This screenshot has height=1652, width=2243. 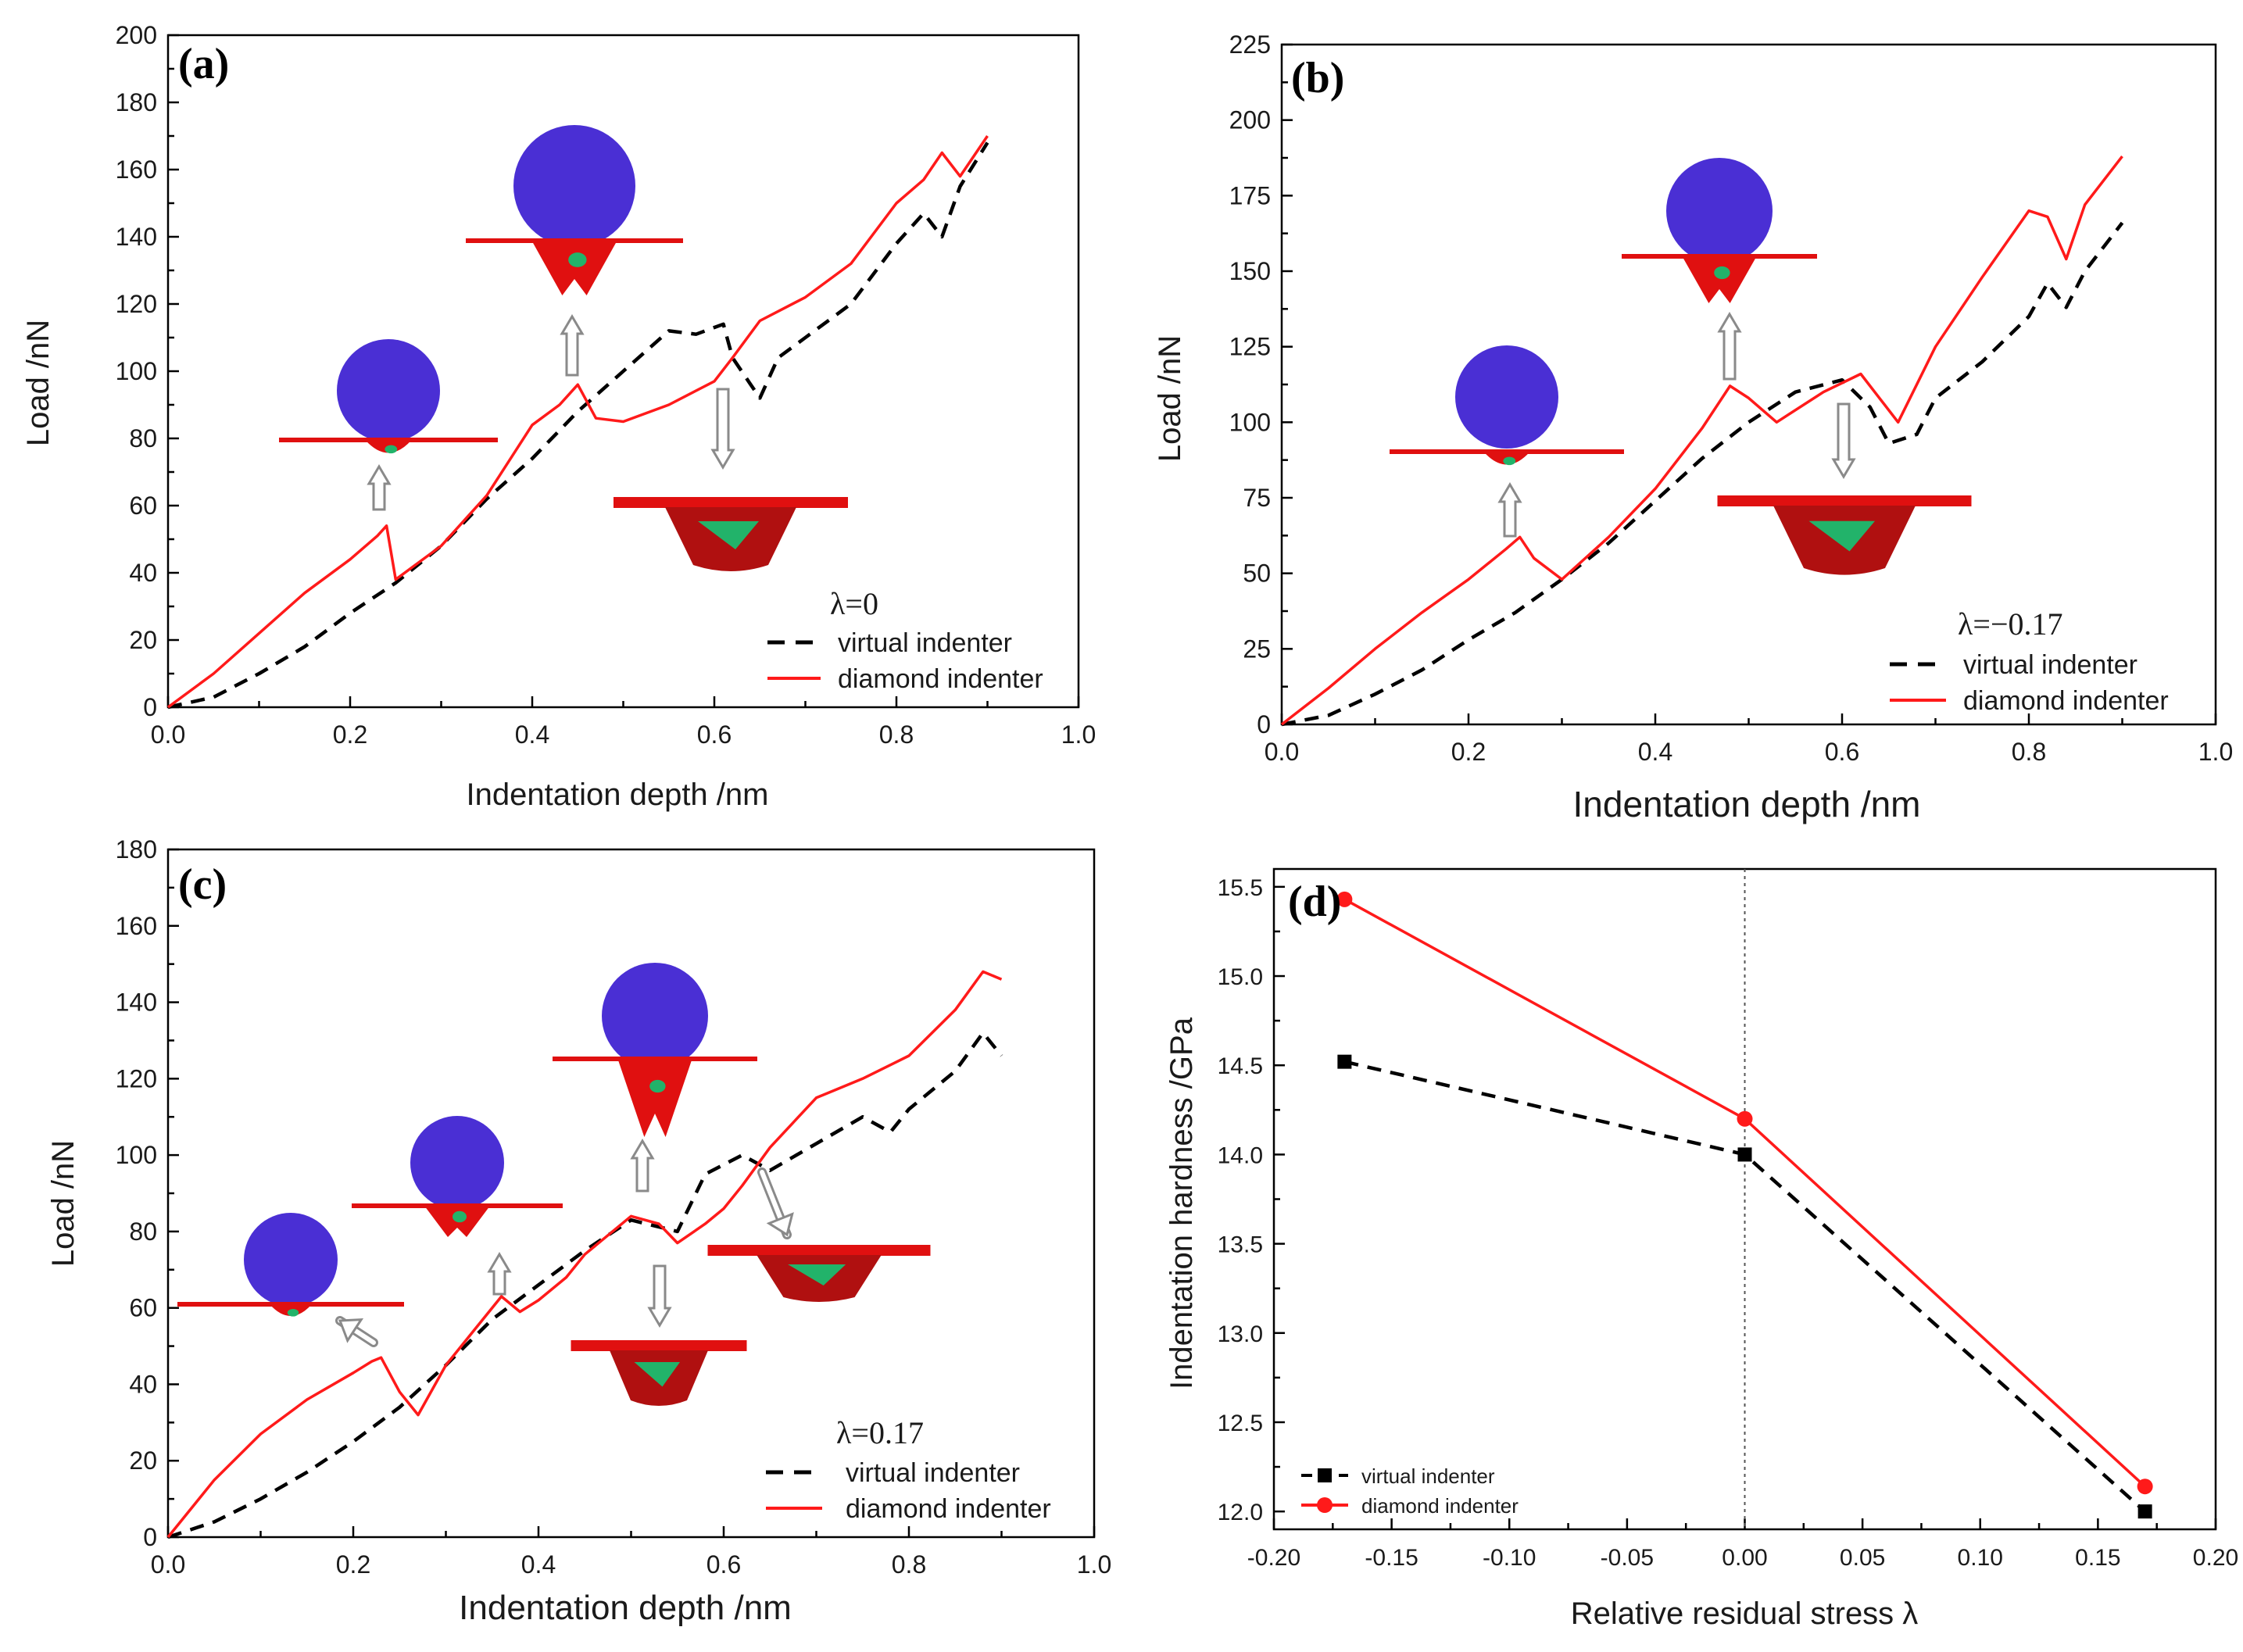 What do you see at coordinates (1240, 888) in the screenshot?
I see `y-tick-label: 15.5` at bounding box center [1240, 888].